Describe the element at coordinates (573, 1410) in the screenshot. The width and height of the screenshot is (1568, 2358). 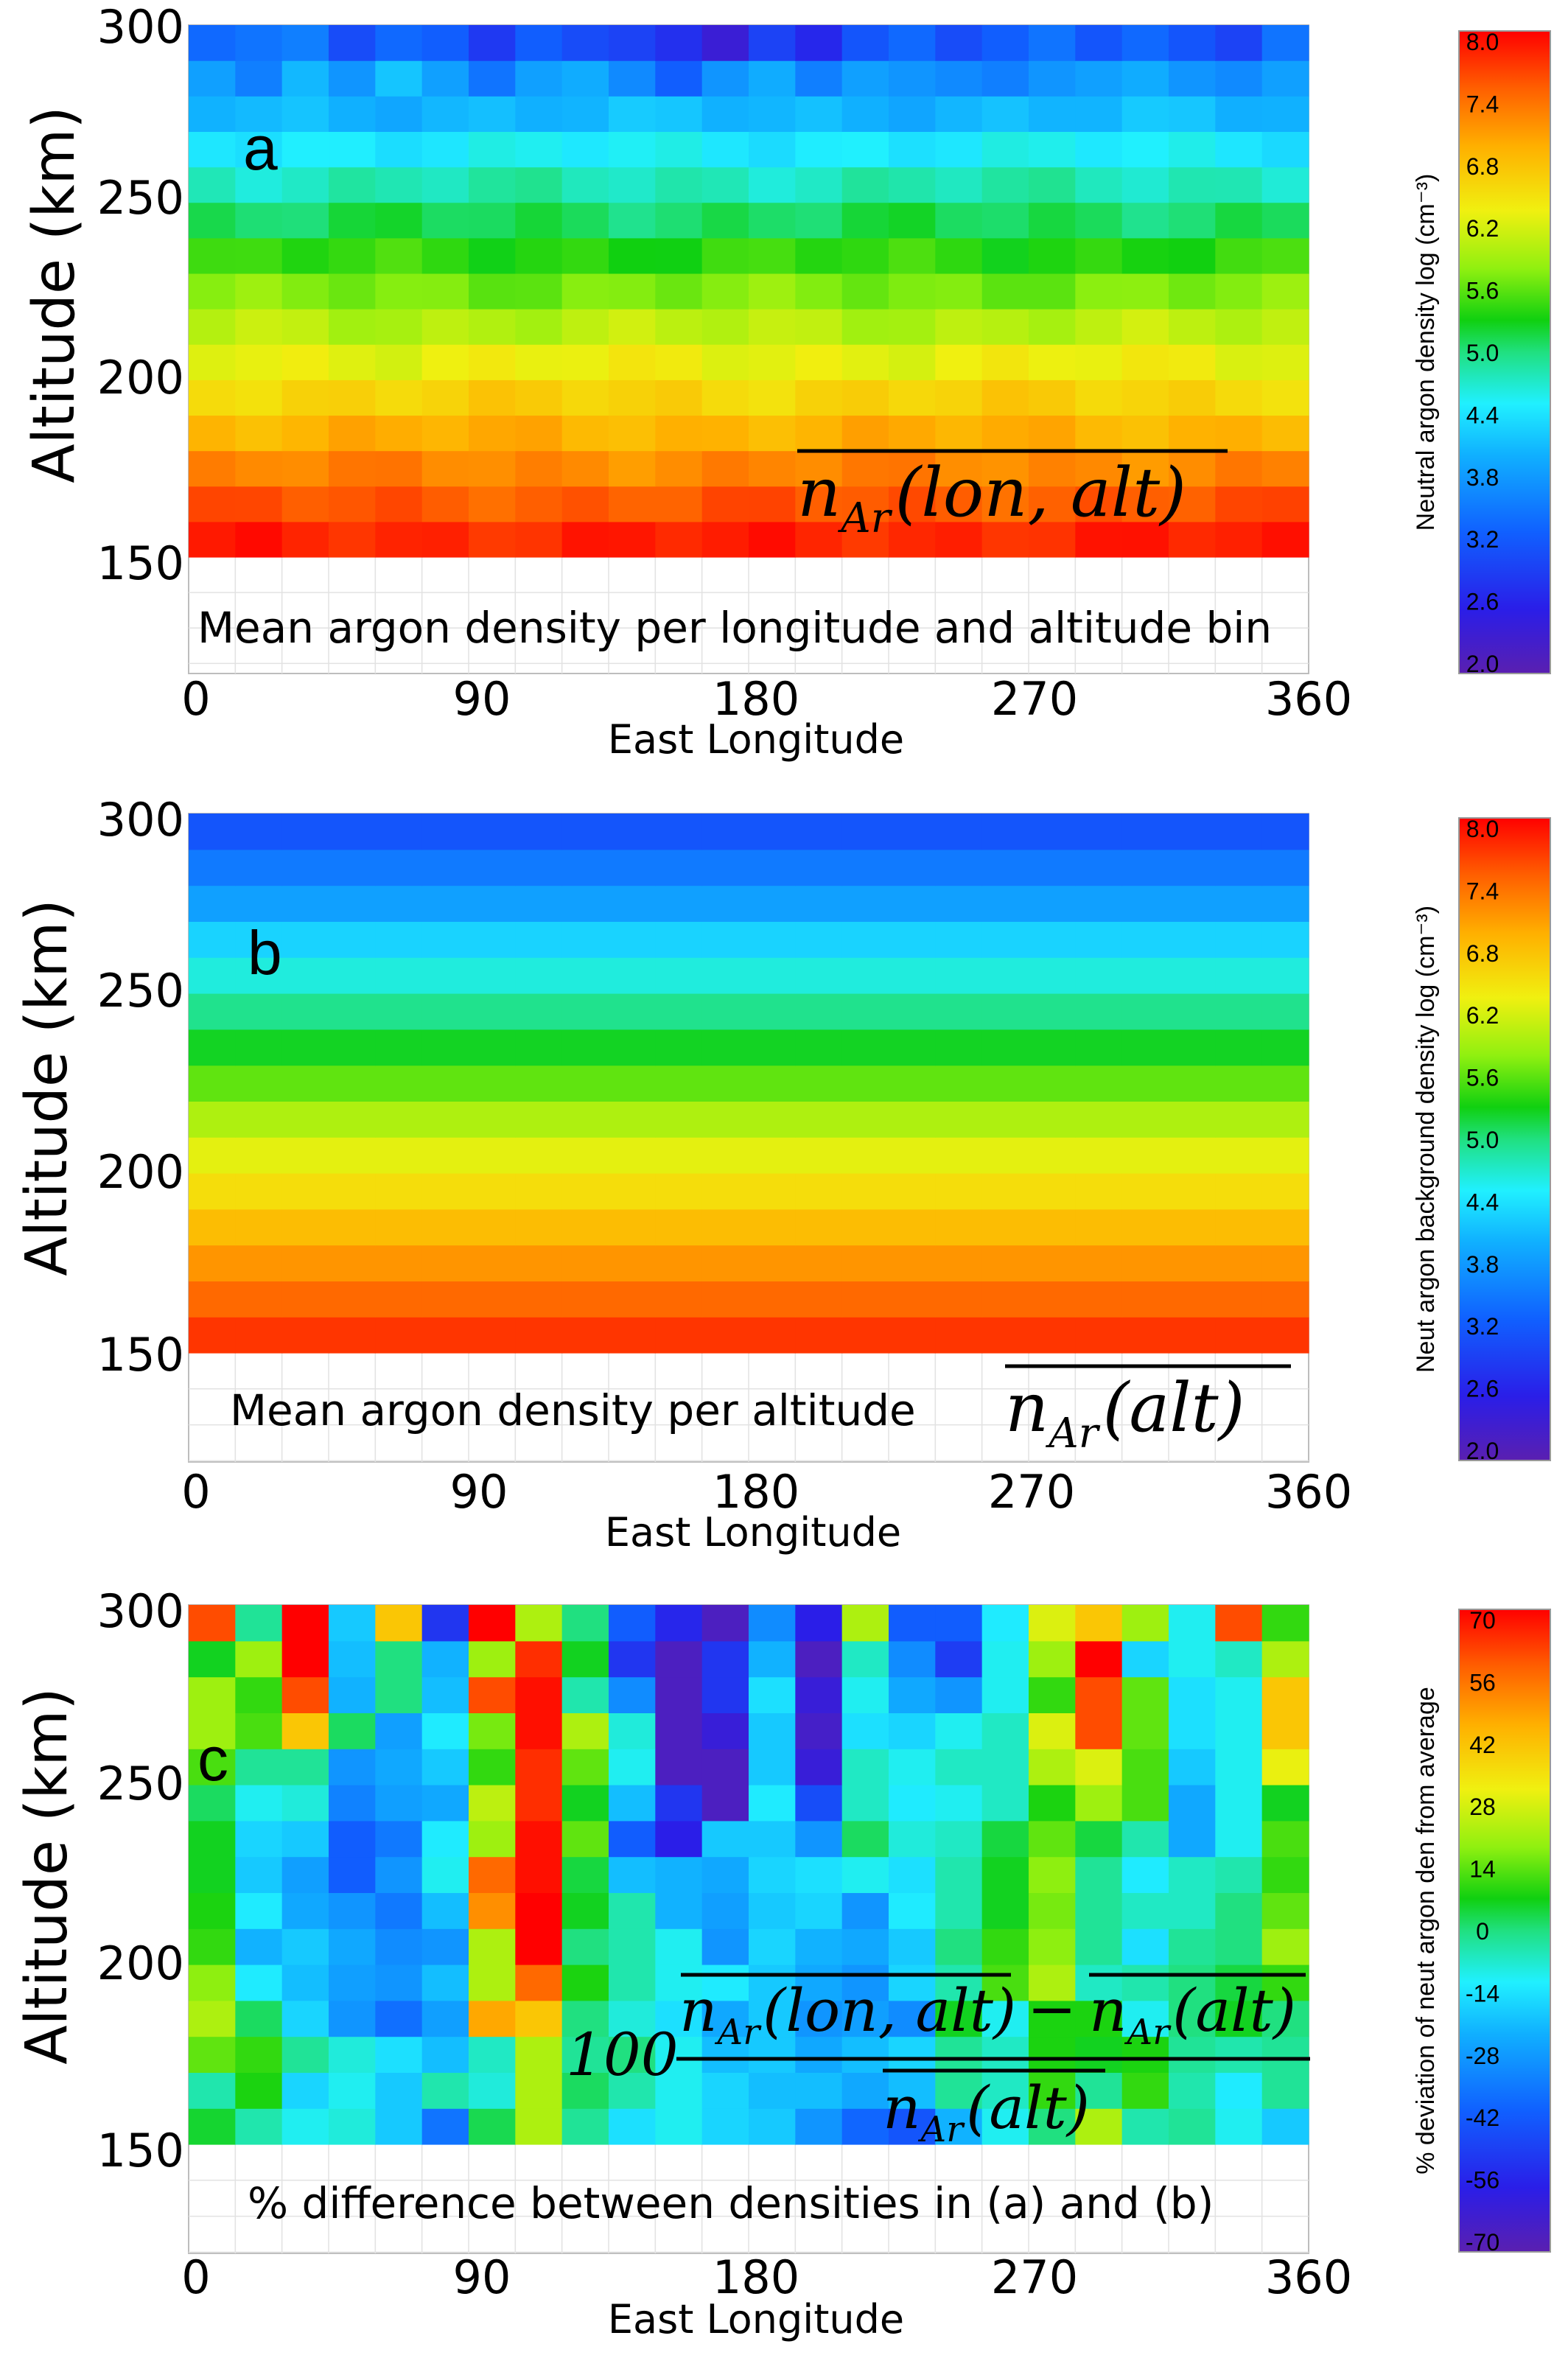
I see `panel-b-annotation: Mean argon density per altitude` at that location.